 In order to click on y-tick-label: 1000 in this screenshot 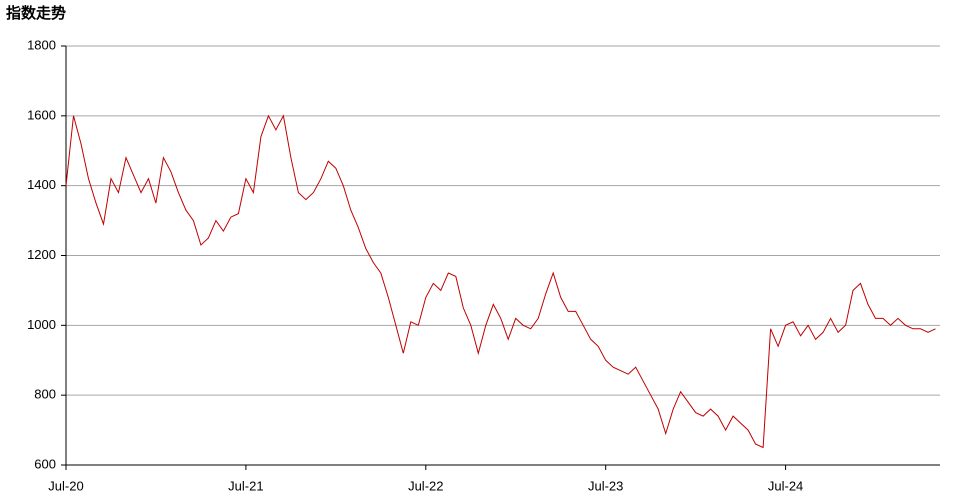, I will do `click(41, 324)`.